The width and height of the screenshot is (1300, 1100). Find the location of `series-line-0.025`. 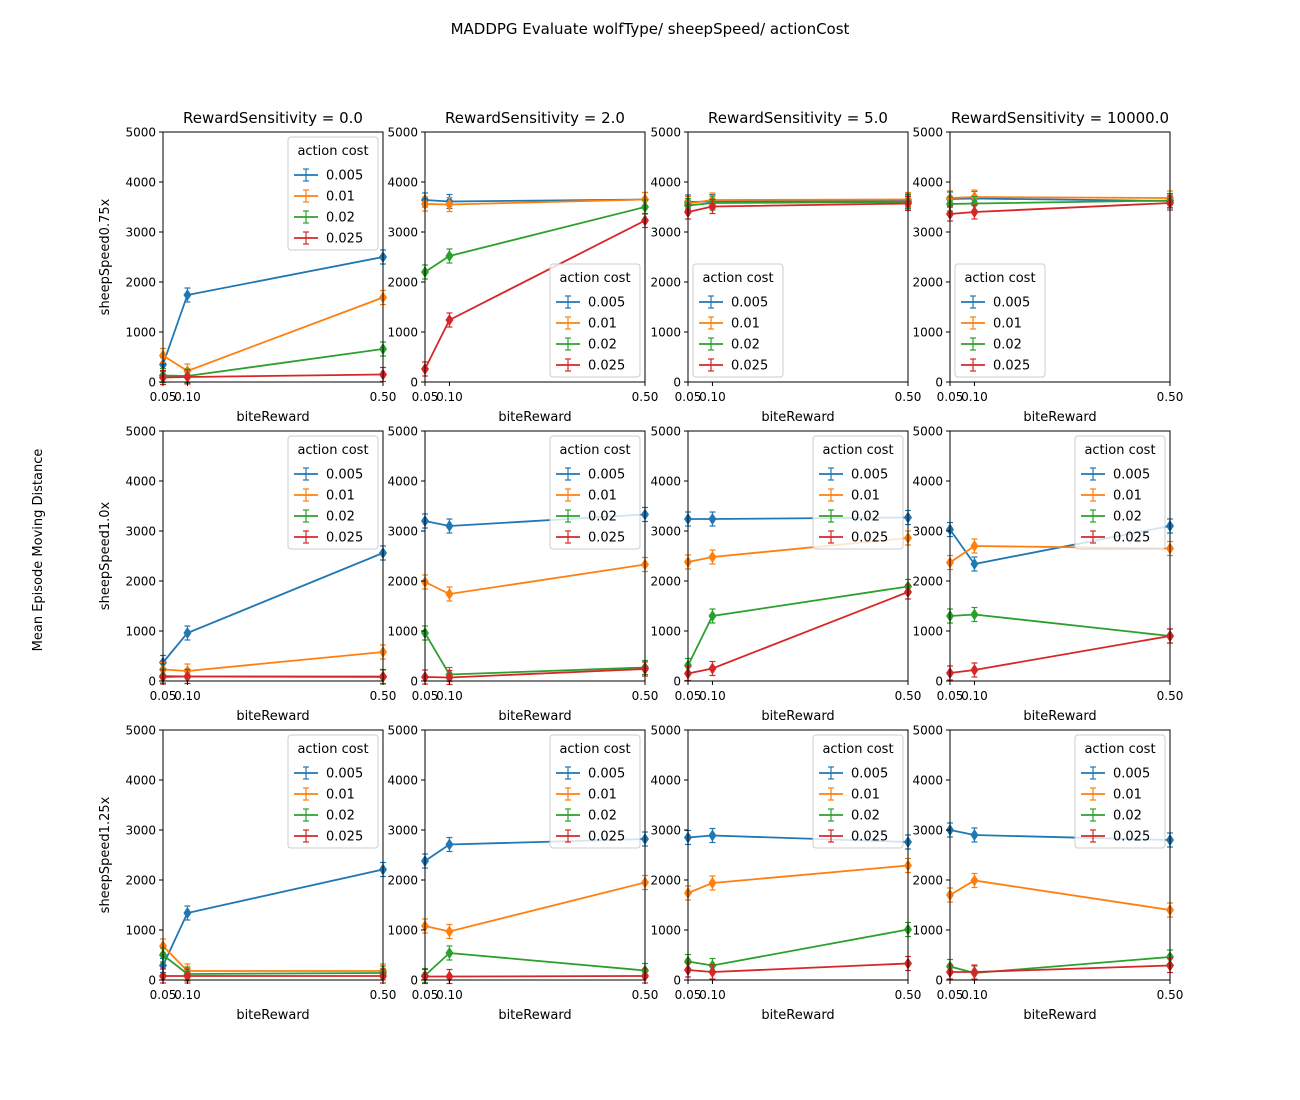

series-line-0.025 is located at coordinates (535, 976).